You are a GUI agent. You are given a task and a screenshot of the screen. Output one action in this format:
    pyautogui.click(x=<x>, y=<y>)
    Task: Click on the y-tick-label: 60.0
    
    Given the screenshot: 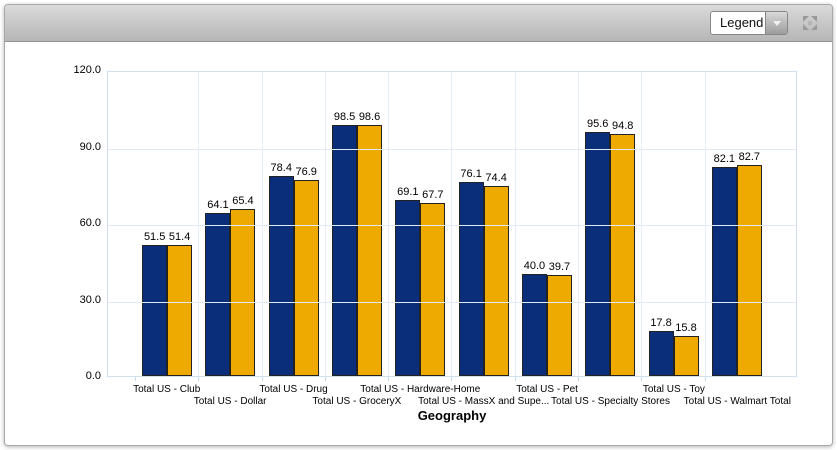 What is the action you would take?
    pyautogui.click(x=90, y=223)
    